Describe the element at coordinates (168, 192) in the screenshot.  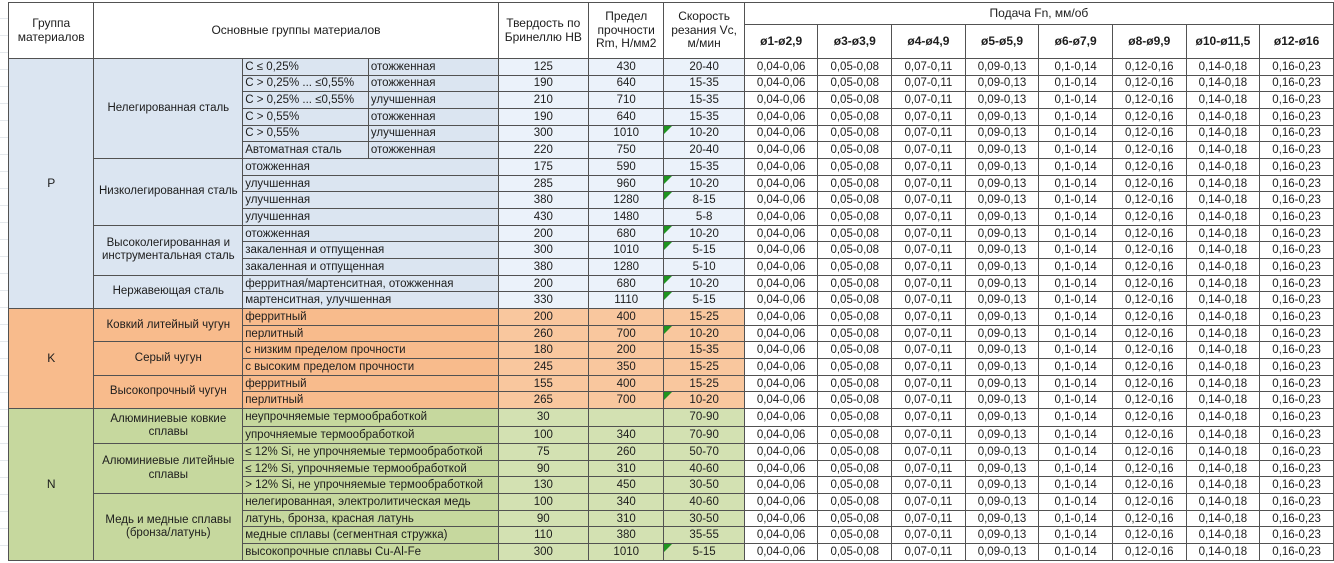
I see `family-name-cell: Низколегированная сталь` at that location.